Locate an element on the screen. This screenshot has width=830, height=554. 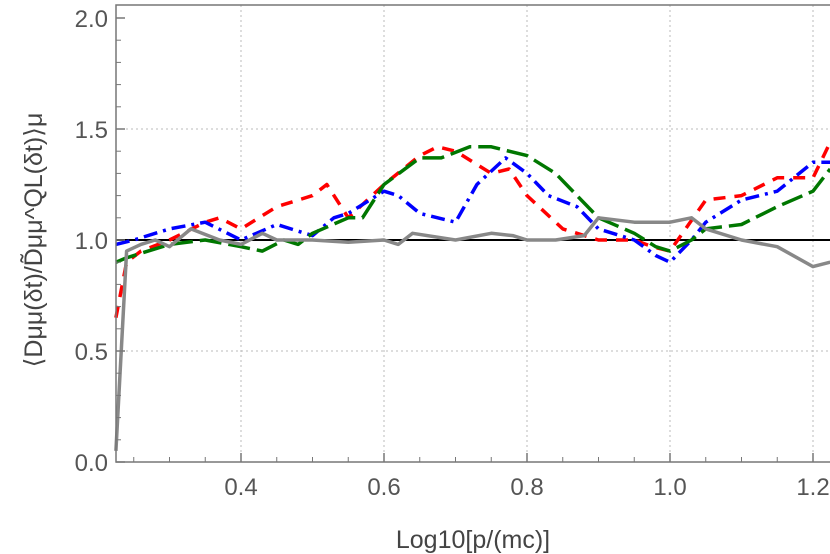
x-axis-label: Log10[p/(mc)] is located at coordinates (473, 540).